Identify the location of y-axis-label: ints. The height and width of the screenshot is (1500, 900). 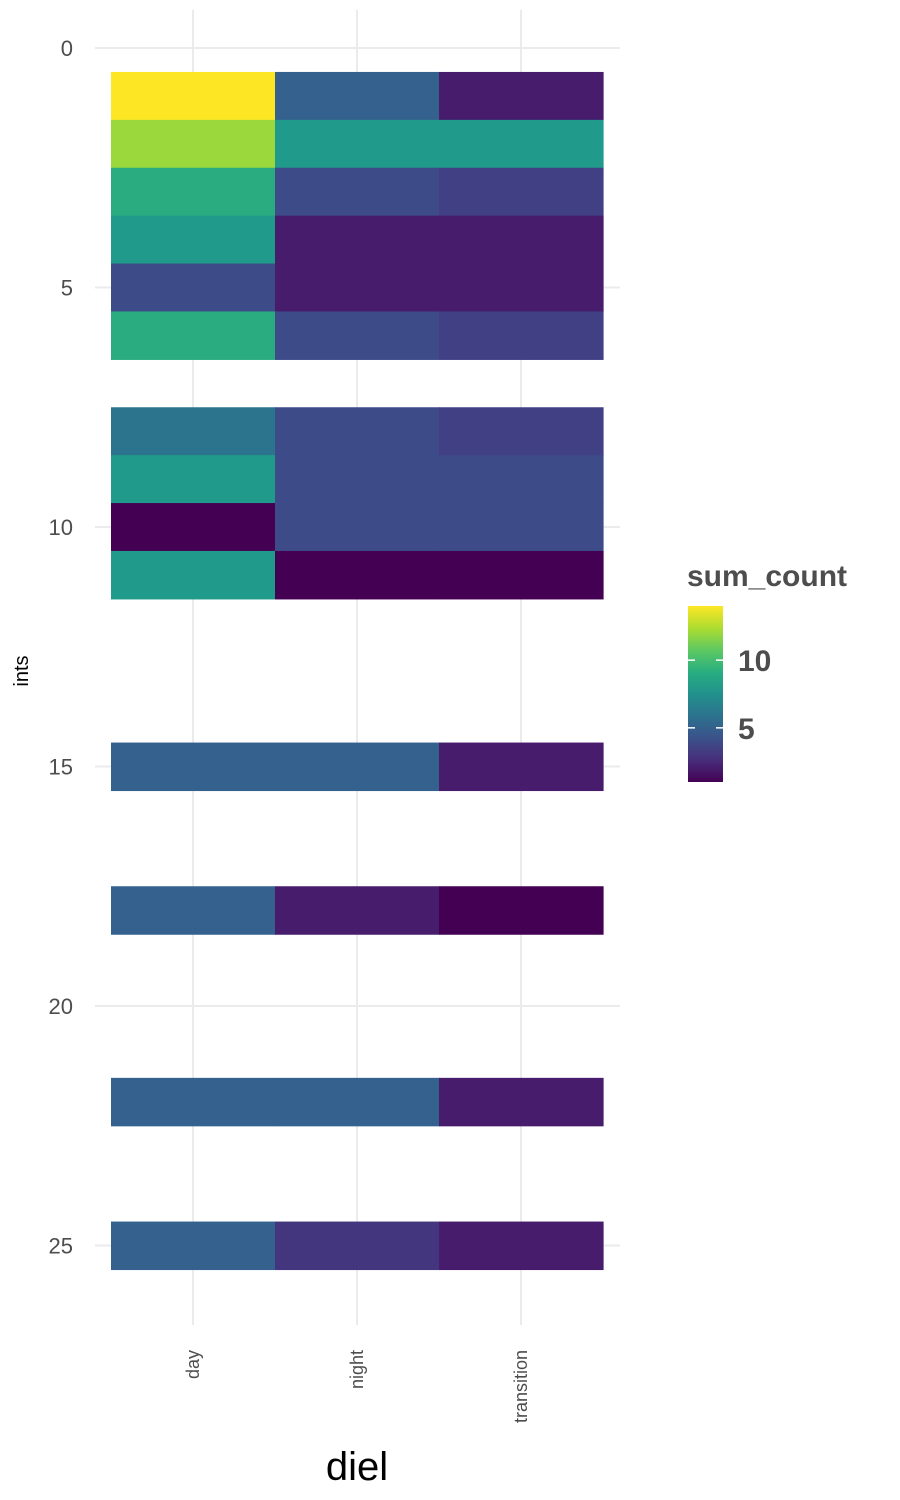
(22, 670).